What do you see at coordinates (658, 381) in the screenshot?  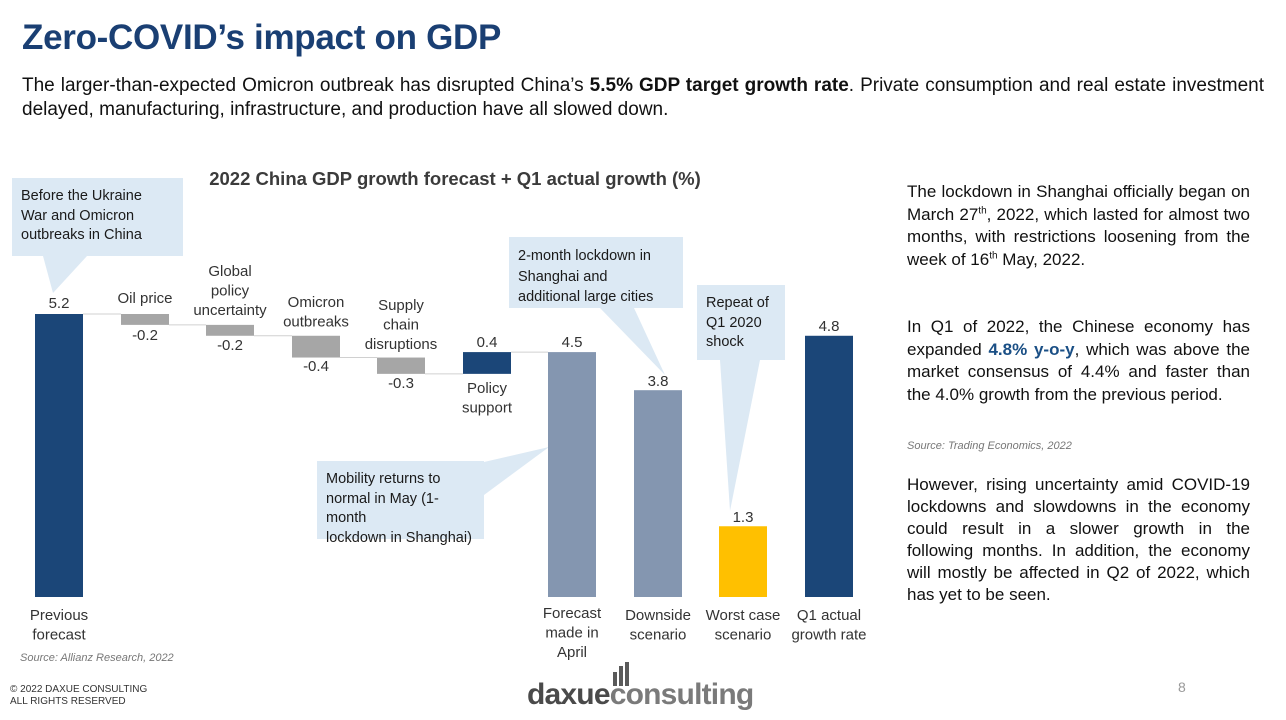 I see `value-label: 3.8` at bounding box center [658, 381].